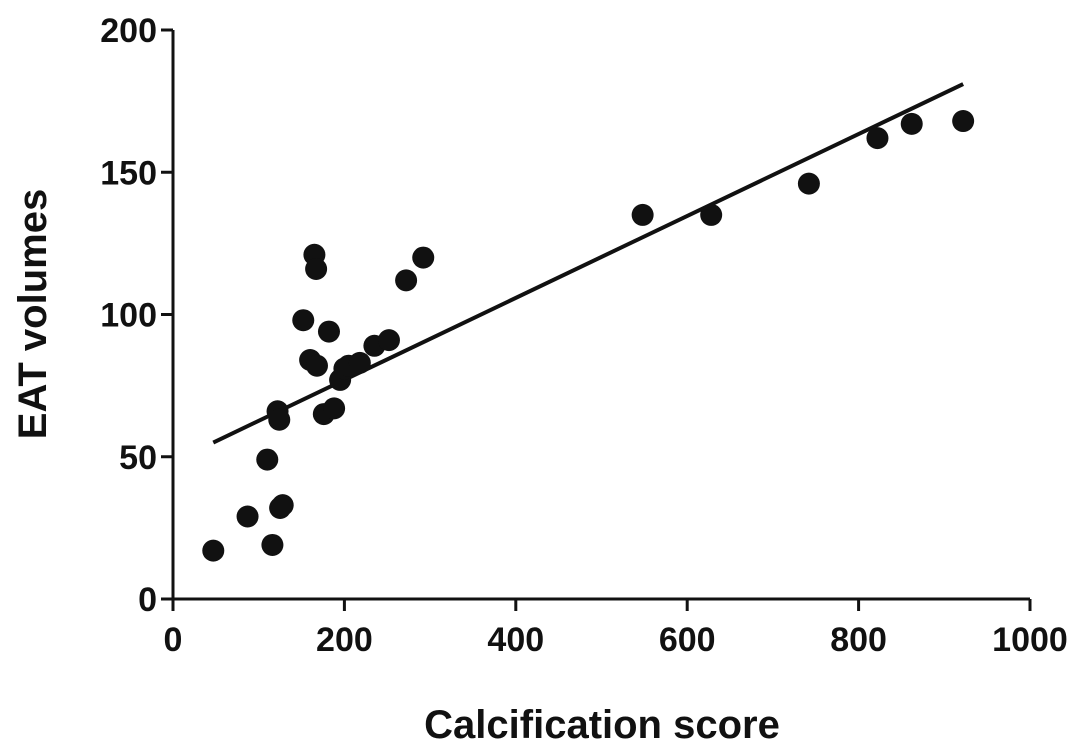 The image size is (1087, 754). Describe the element at coordinates (147, 600) in the screenshot. I see `y-tick-label: 0` at that location.